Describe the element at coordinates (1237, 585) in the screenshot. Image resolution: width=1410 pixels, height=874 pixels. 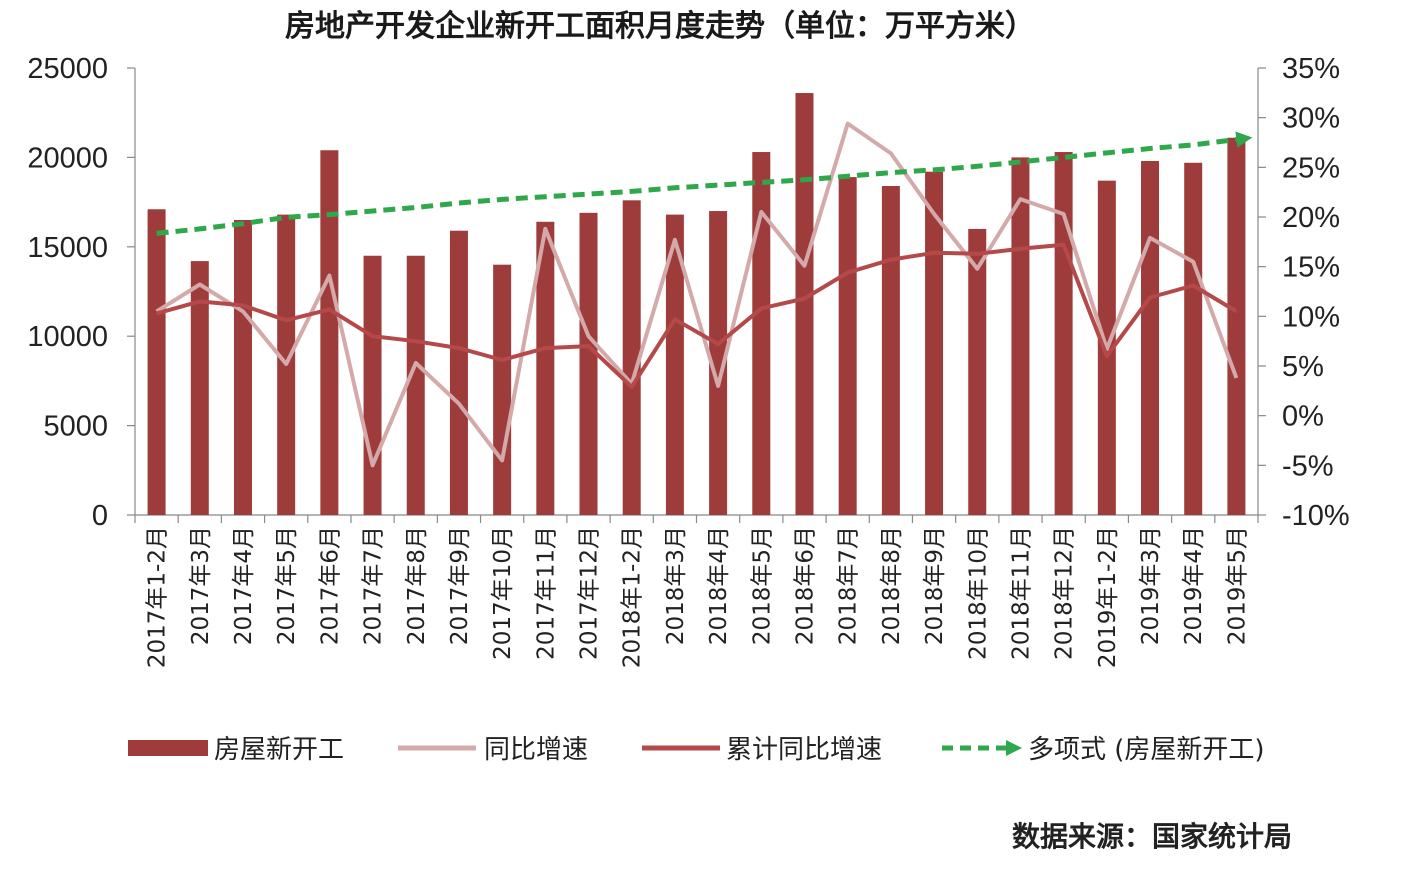
I see `x-axis-tick-label: 2019年5月` at that location.